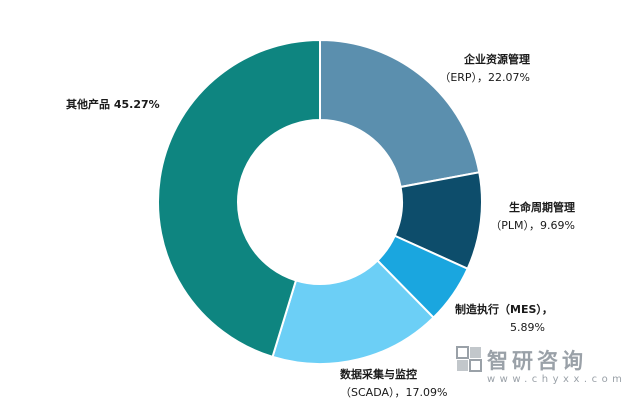  I want to click on label-scada-value: （SCADA），17.09%, so click(394, 392).